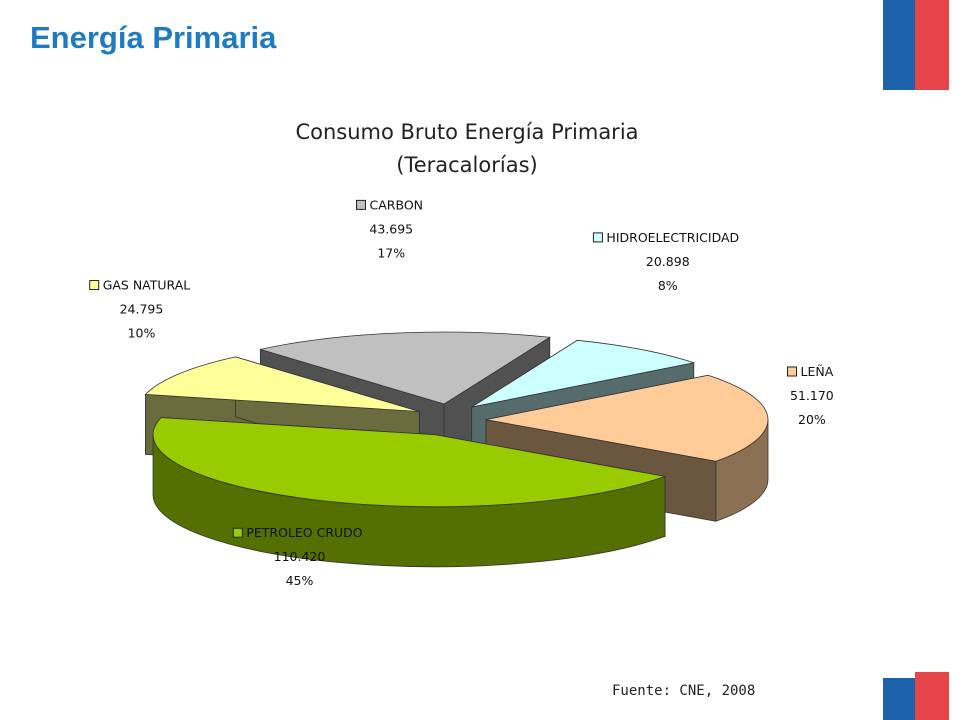  I want to click on slice-name-label: HIDROELECTRICIDAD, so click(672, 237).